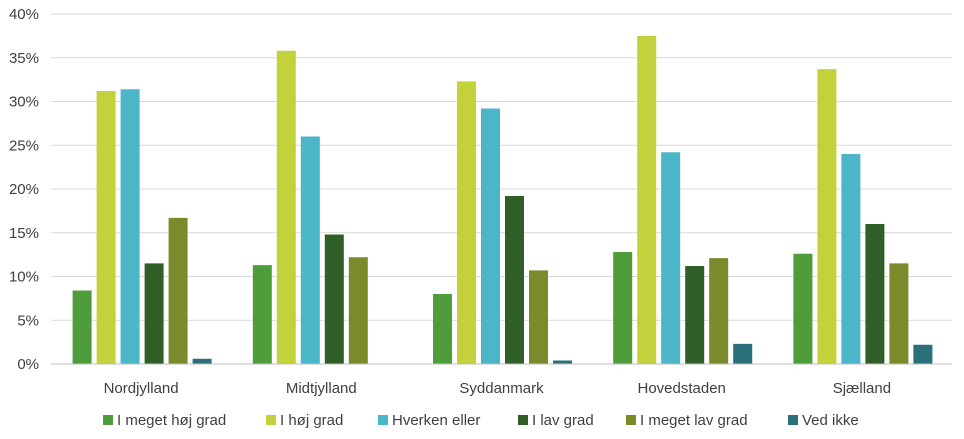  I want to click on y-axis-tick-labels: 0% 5% 10% 15% 20% 25% 30% 35% 40%, so click(24, 189).